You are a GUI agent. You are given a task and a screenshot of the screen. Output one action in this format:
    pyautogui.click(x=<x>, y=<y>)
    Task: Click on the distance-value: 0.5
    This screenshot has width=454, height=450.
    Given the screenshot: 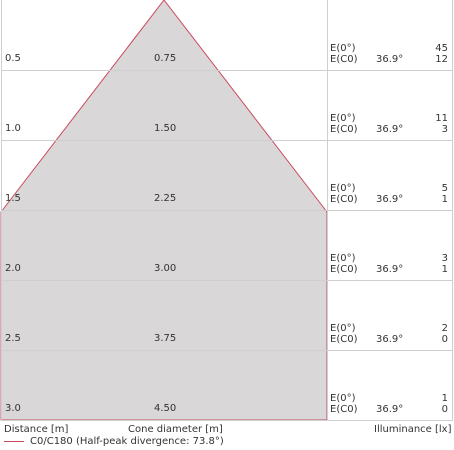 What is the action you would take?
    pyautogui.click(x=13, y=58)
    